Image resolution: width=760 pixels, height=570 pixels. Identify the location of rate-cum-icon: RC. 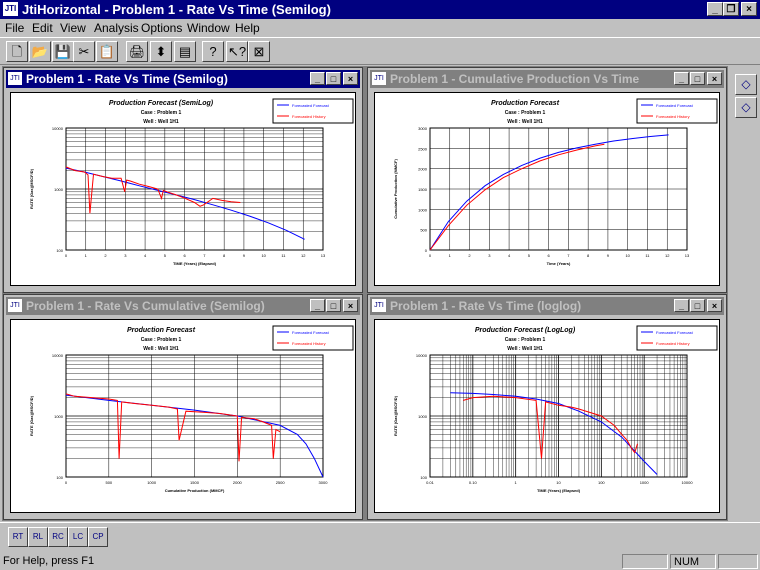
(58, 537).